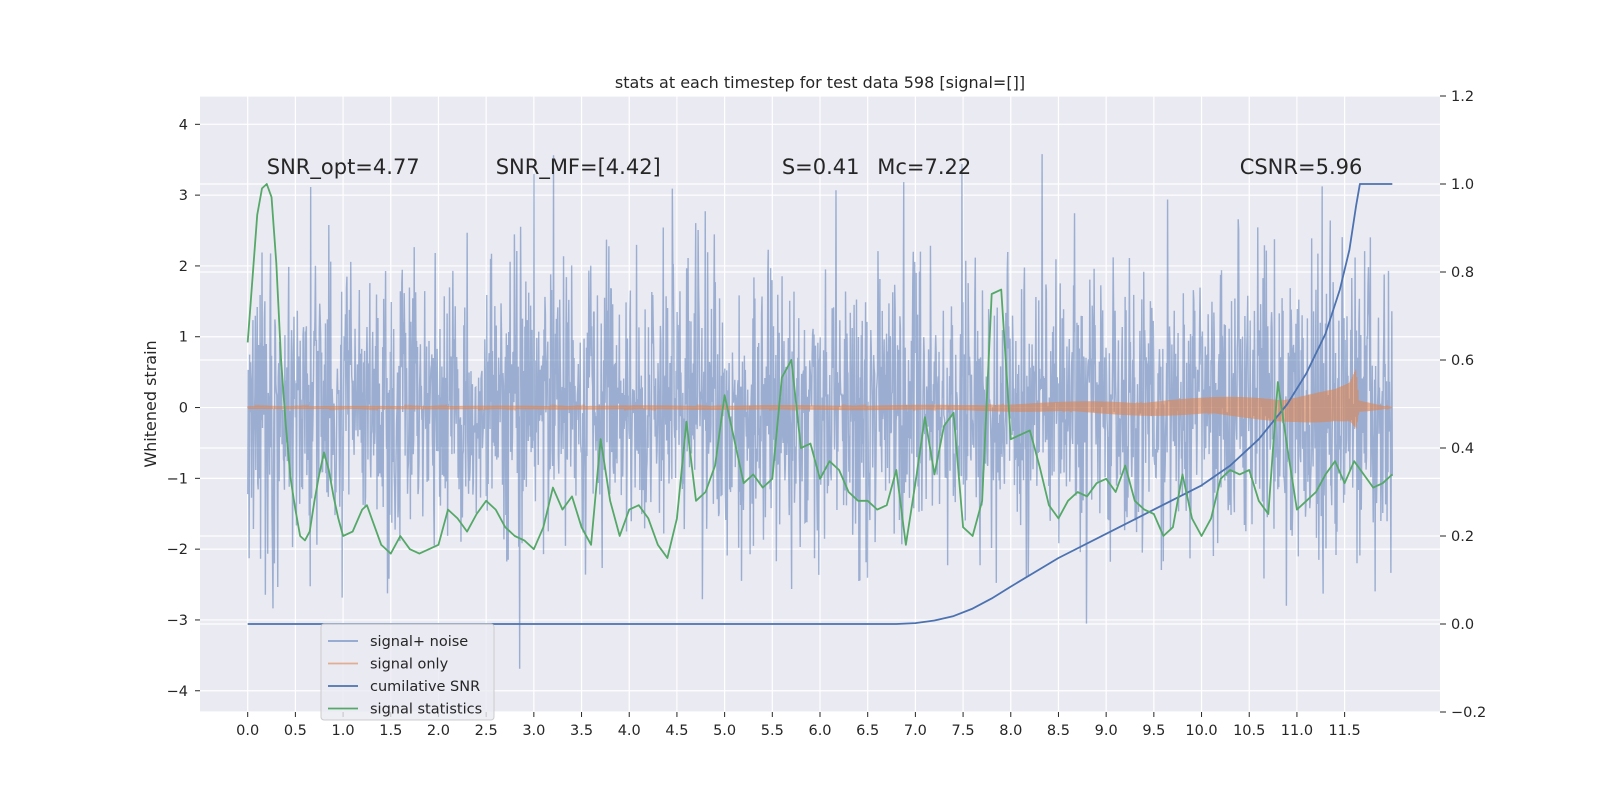 This screenshot has width=1600, height=800. I want to click on y-right-tick-label: 0.8, so click(1462, 273).